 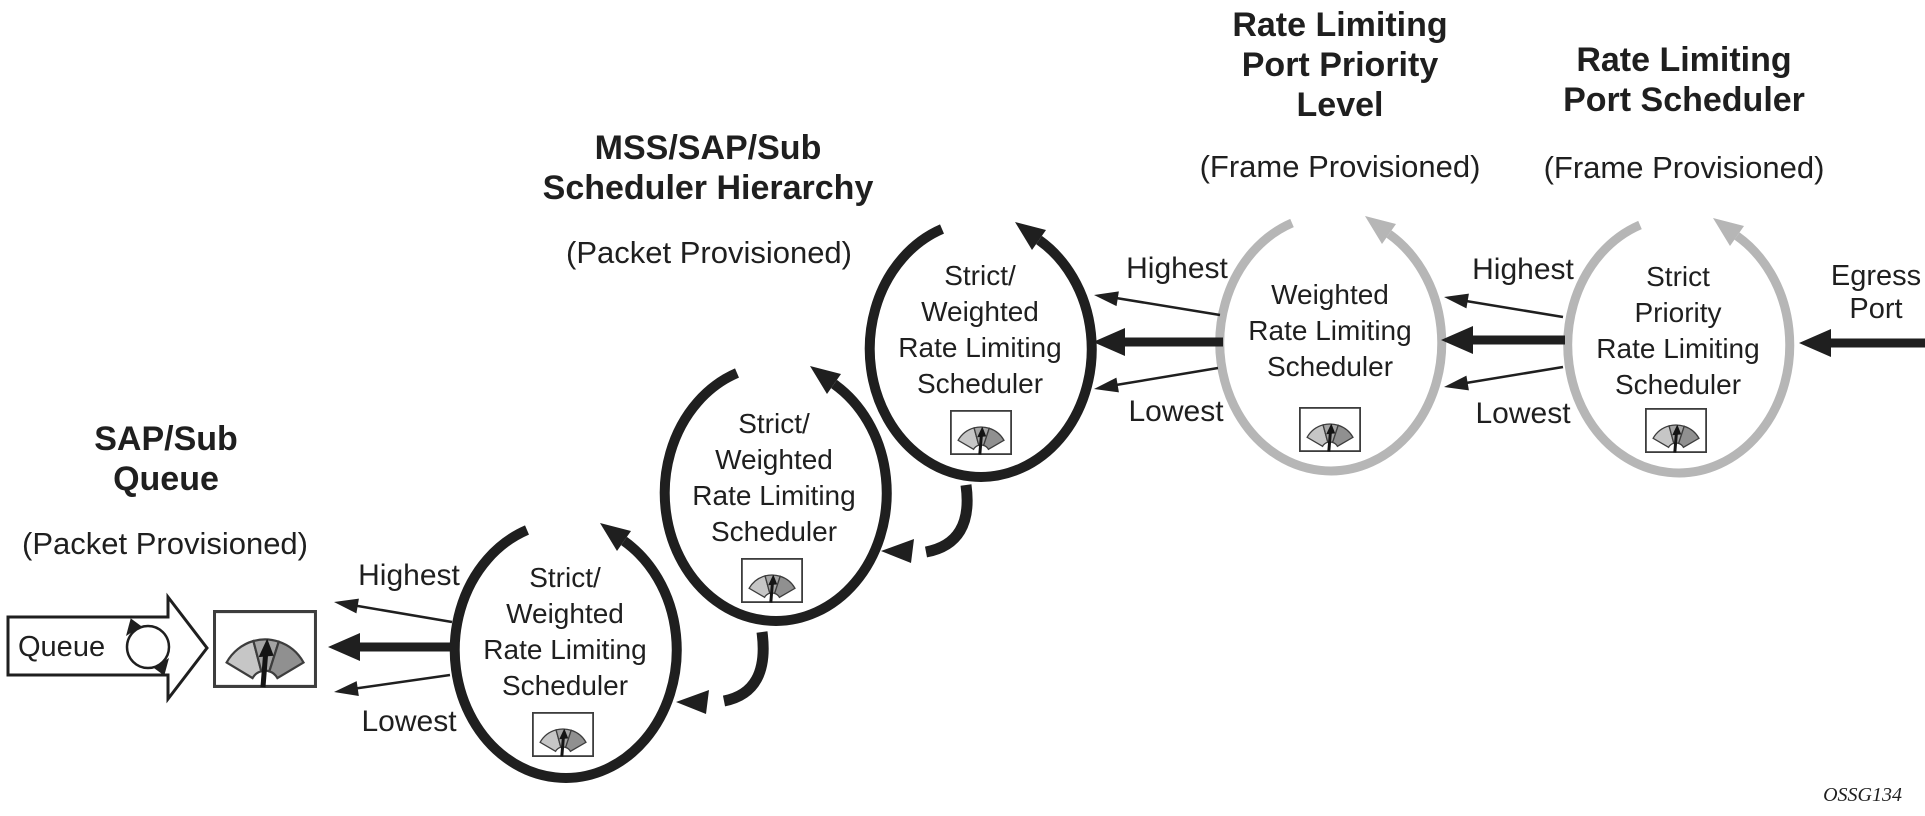 I want to click on title-line: SAP/Sub, so click(x=166, y=439).